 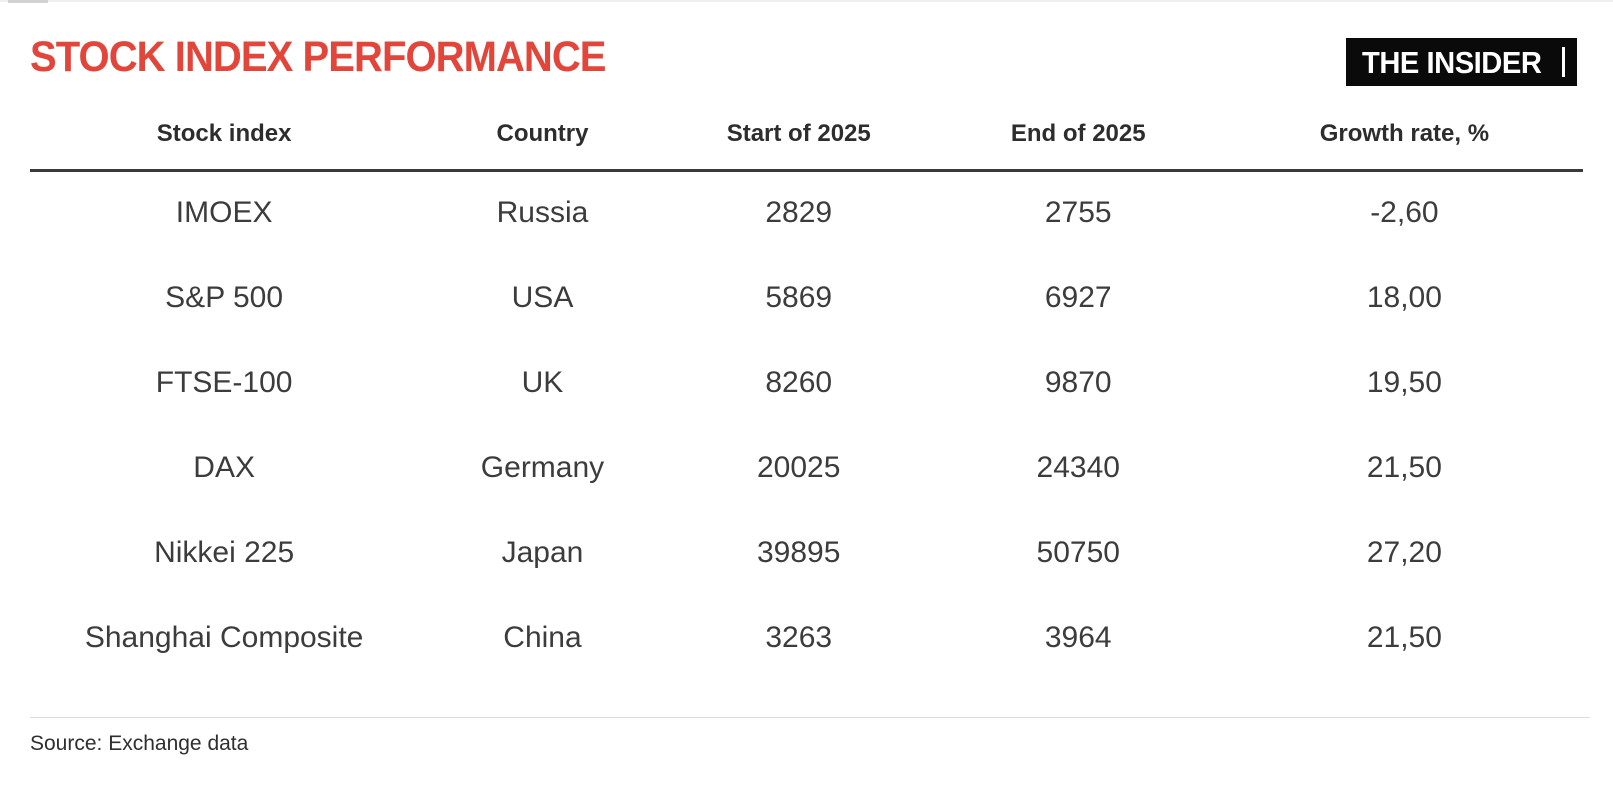 I want to click on cell-country: Germany, so click(x=542, y=467).